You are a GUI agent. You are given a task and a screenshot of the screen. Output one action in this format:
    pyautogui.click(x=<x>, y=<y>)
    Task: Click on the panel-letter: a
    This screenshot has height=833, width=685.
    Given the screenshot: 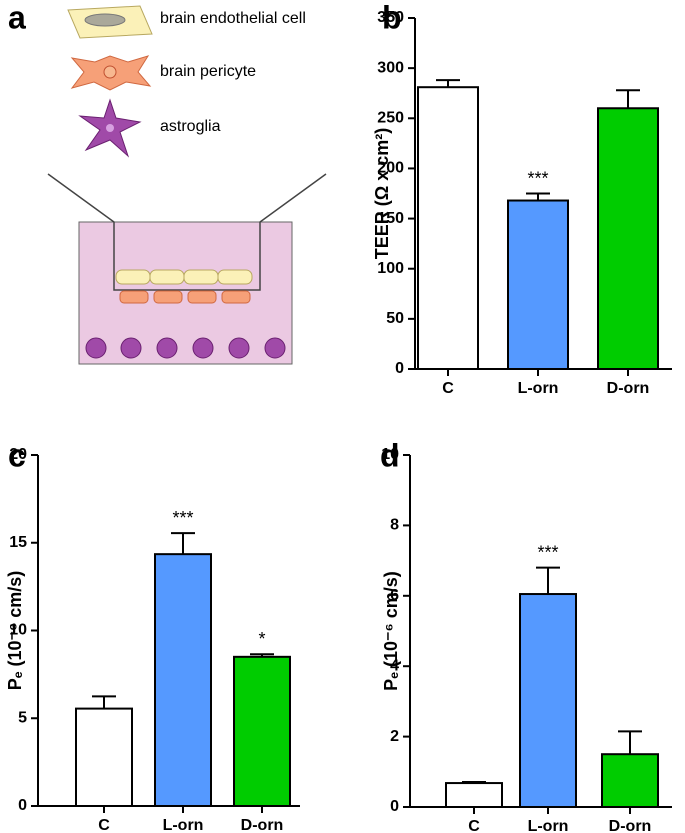 What is the action you would take?
    pyautogui.click(x=17, y=17)
    